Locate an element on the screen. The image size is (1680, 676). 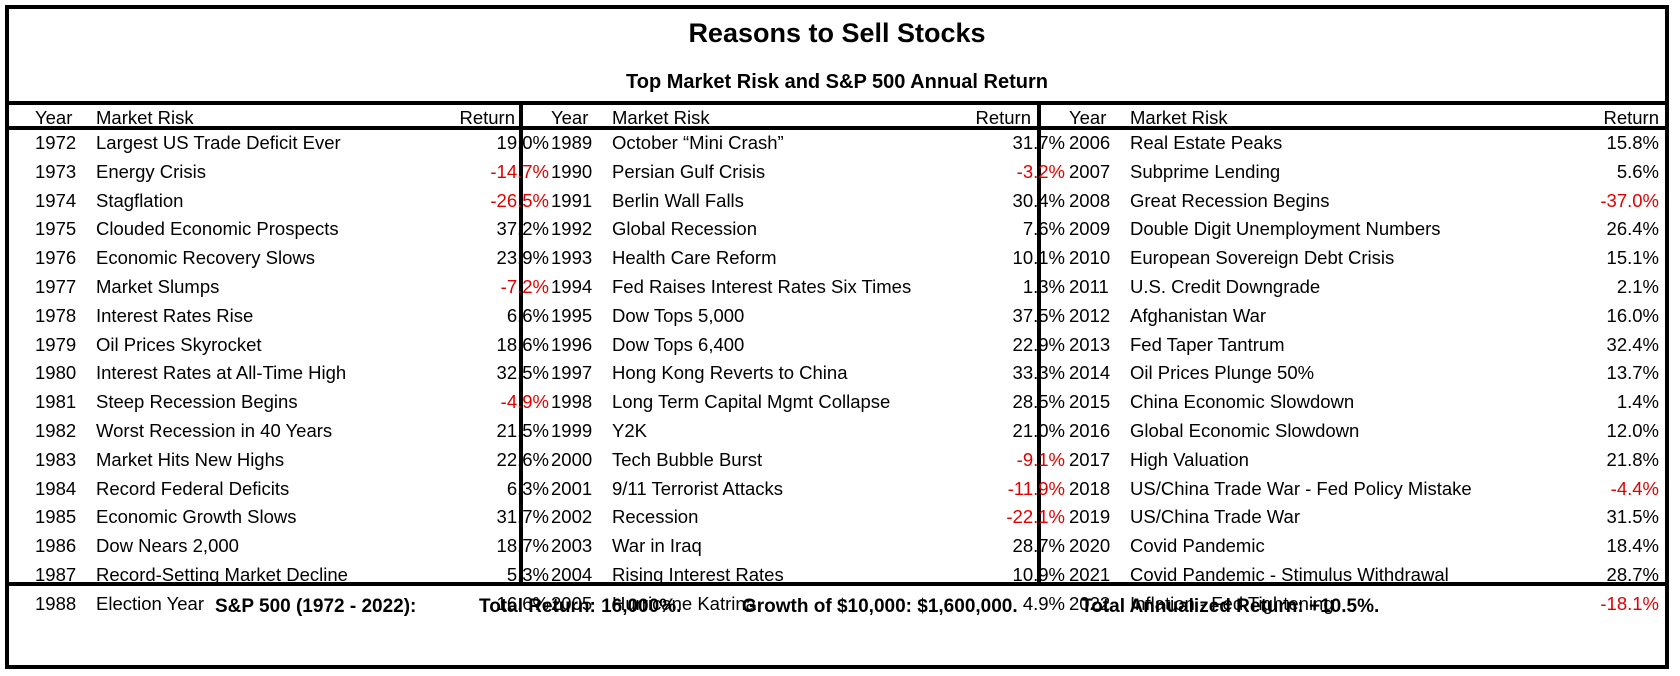
row-market-risk: Covid Pandemic is located at coordinates (1197, 546).